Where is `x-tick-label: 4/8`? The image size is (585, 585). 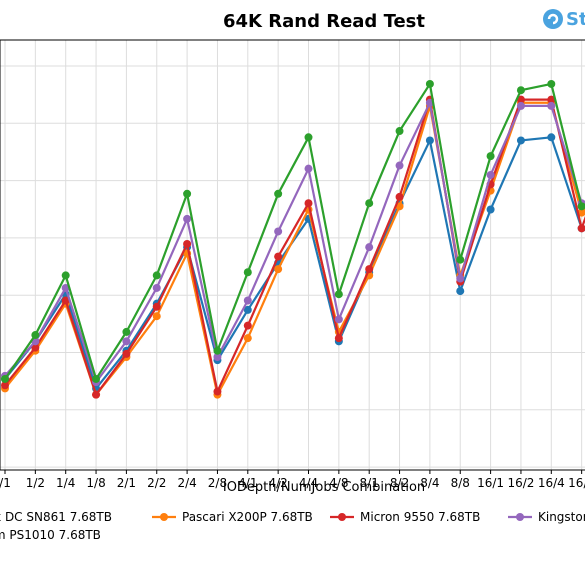
x-tick-label: 4/8 is located at coordinates (338, 483).